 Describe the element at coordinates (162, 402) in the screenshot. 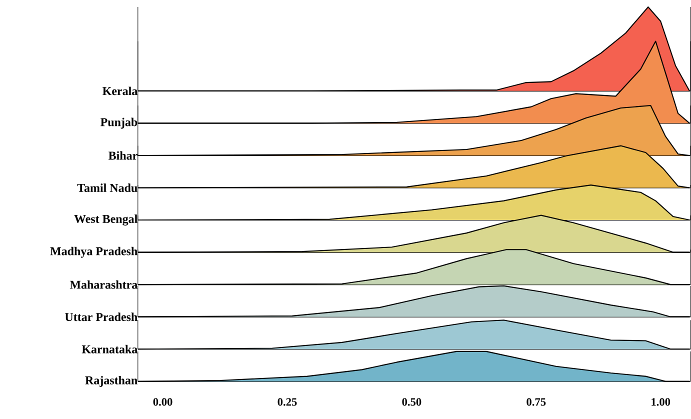

I see `x-tick-label: 0.00` at that location.